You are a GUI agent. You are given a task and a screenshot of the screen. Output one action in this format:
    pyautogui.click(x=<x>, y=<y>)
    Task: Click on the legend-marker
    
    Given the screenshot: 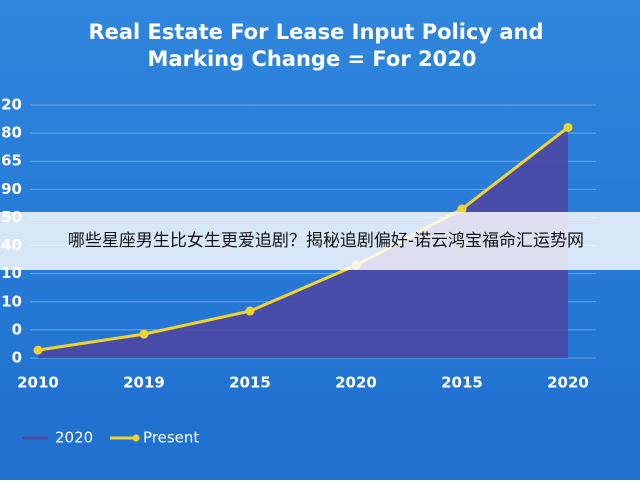 What is the action you would take?
    pyautogui.click(x=136, y=438)
    